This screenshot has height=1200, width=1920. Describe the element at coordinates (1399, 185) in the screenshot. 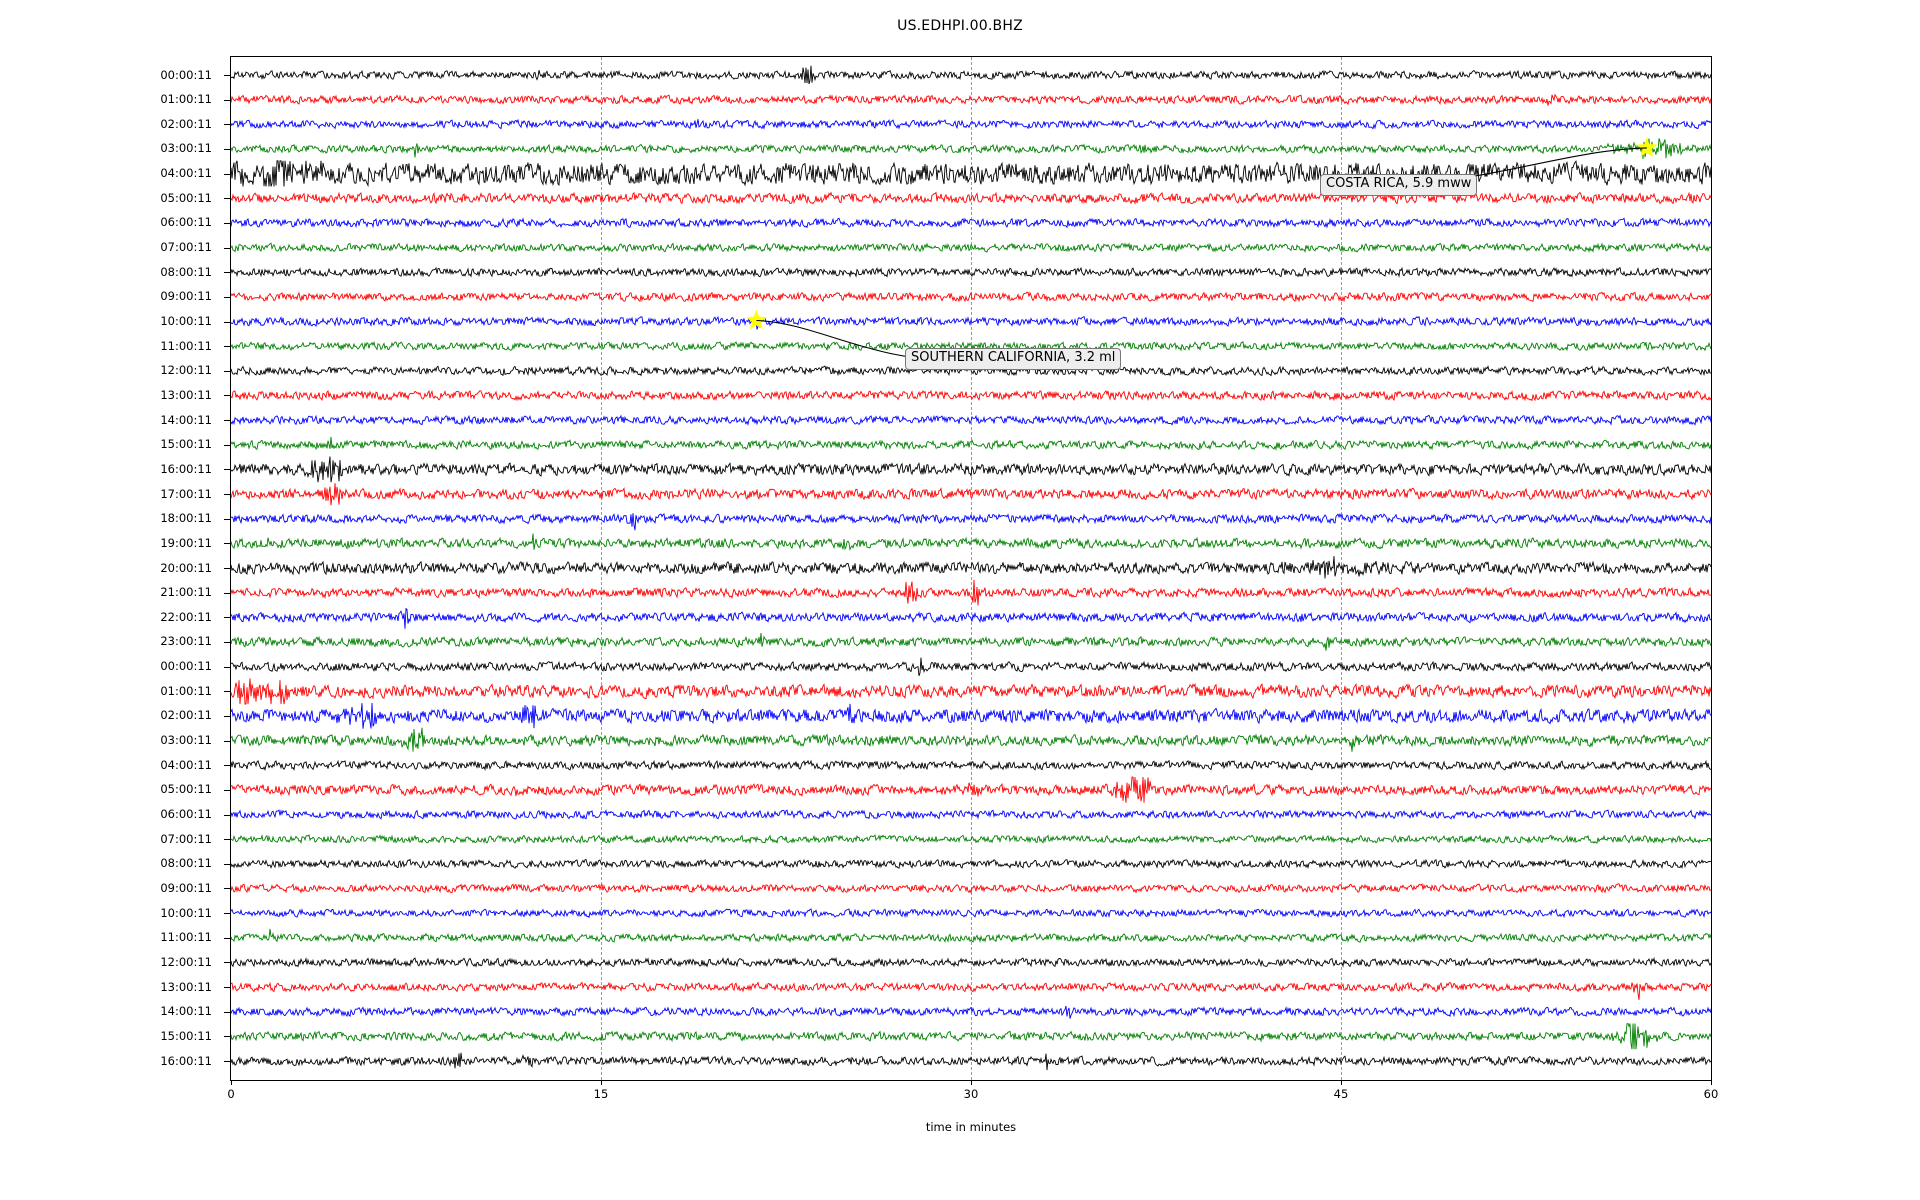

I see `annotation-costa-rica: COSTA RICA, 5.9 mww` at that location.